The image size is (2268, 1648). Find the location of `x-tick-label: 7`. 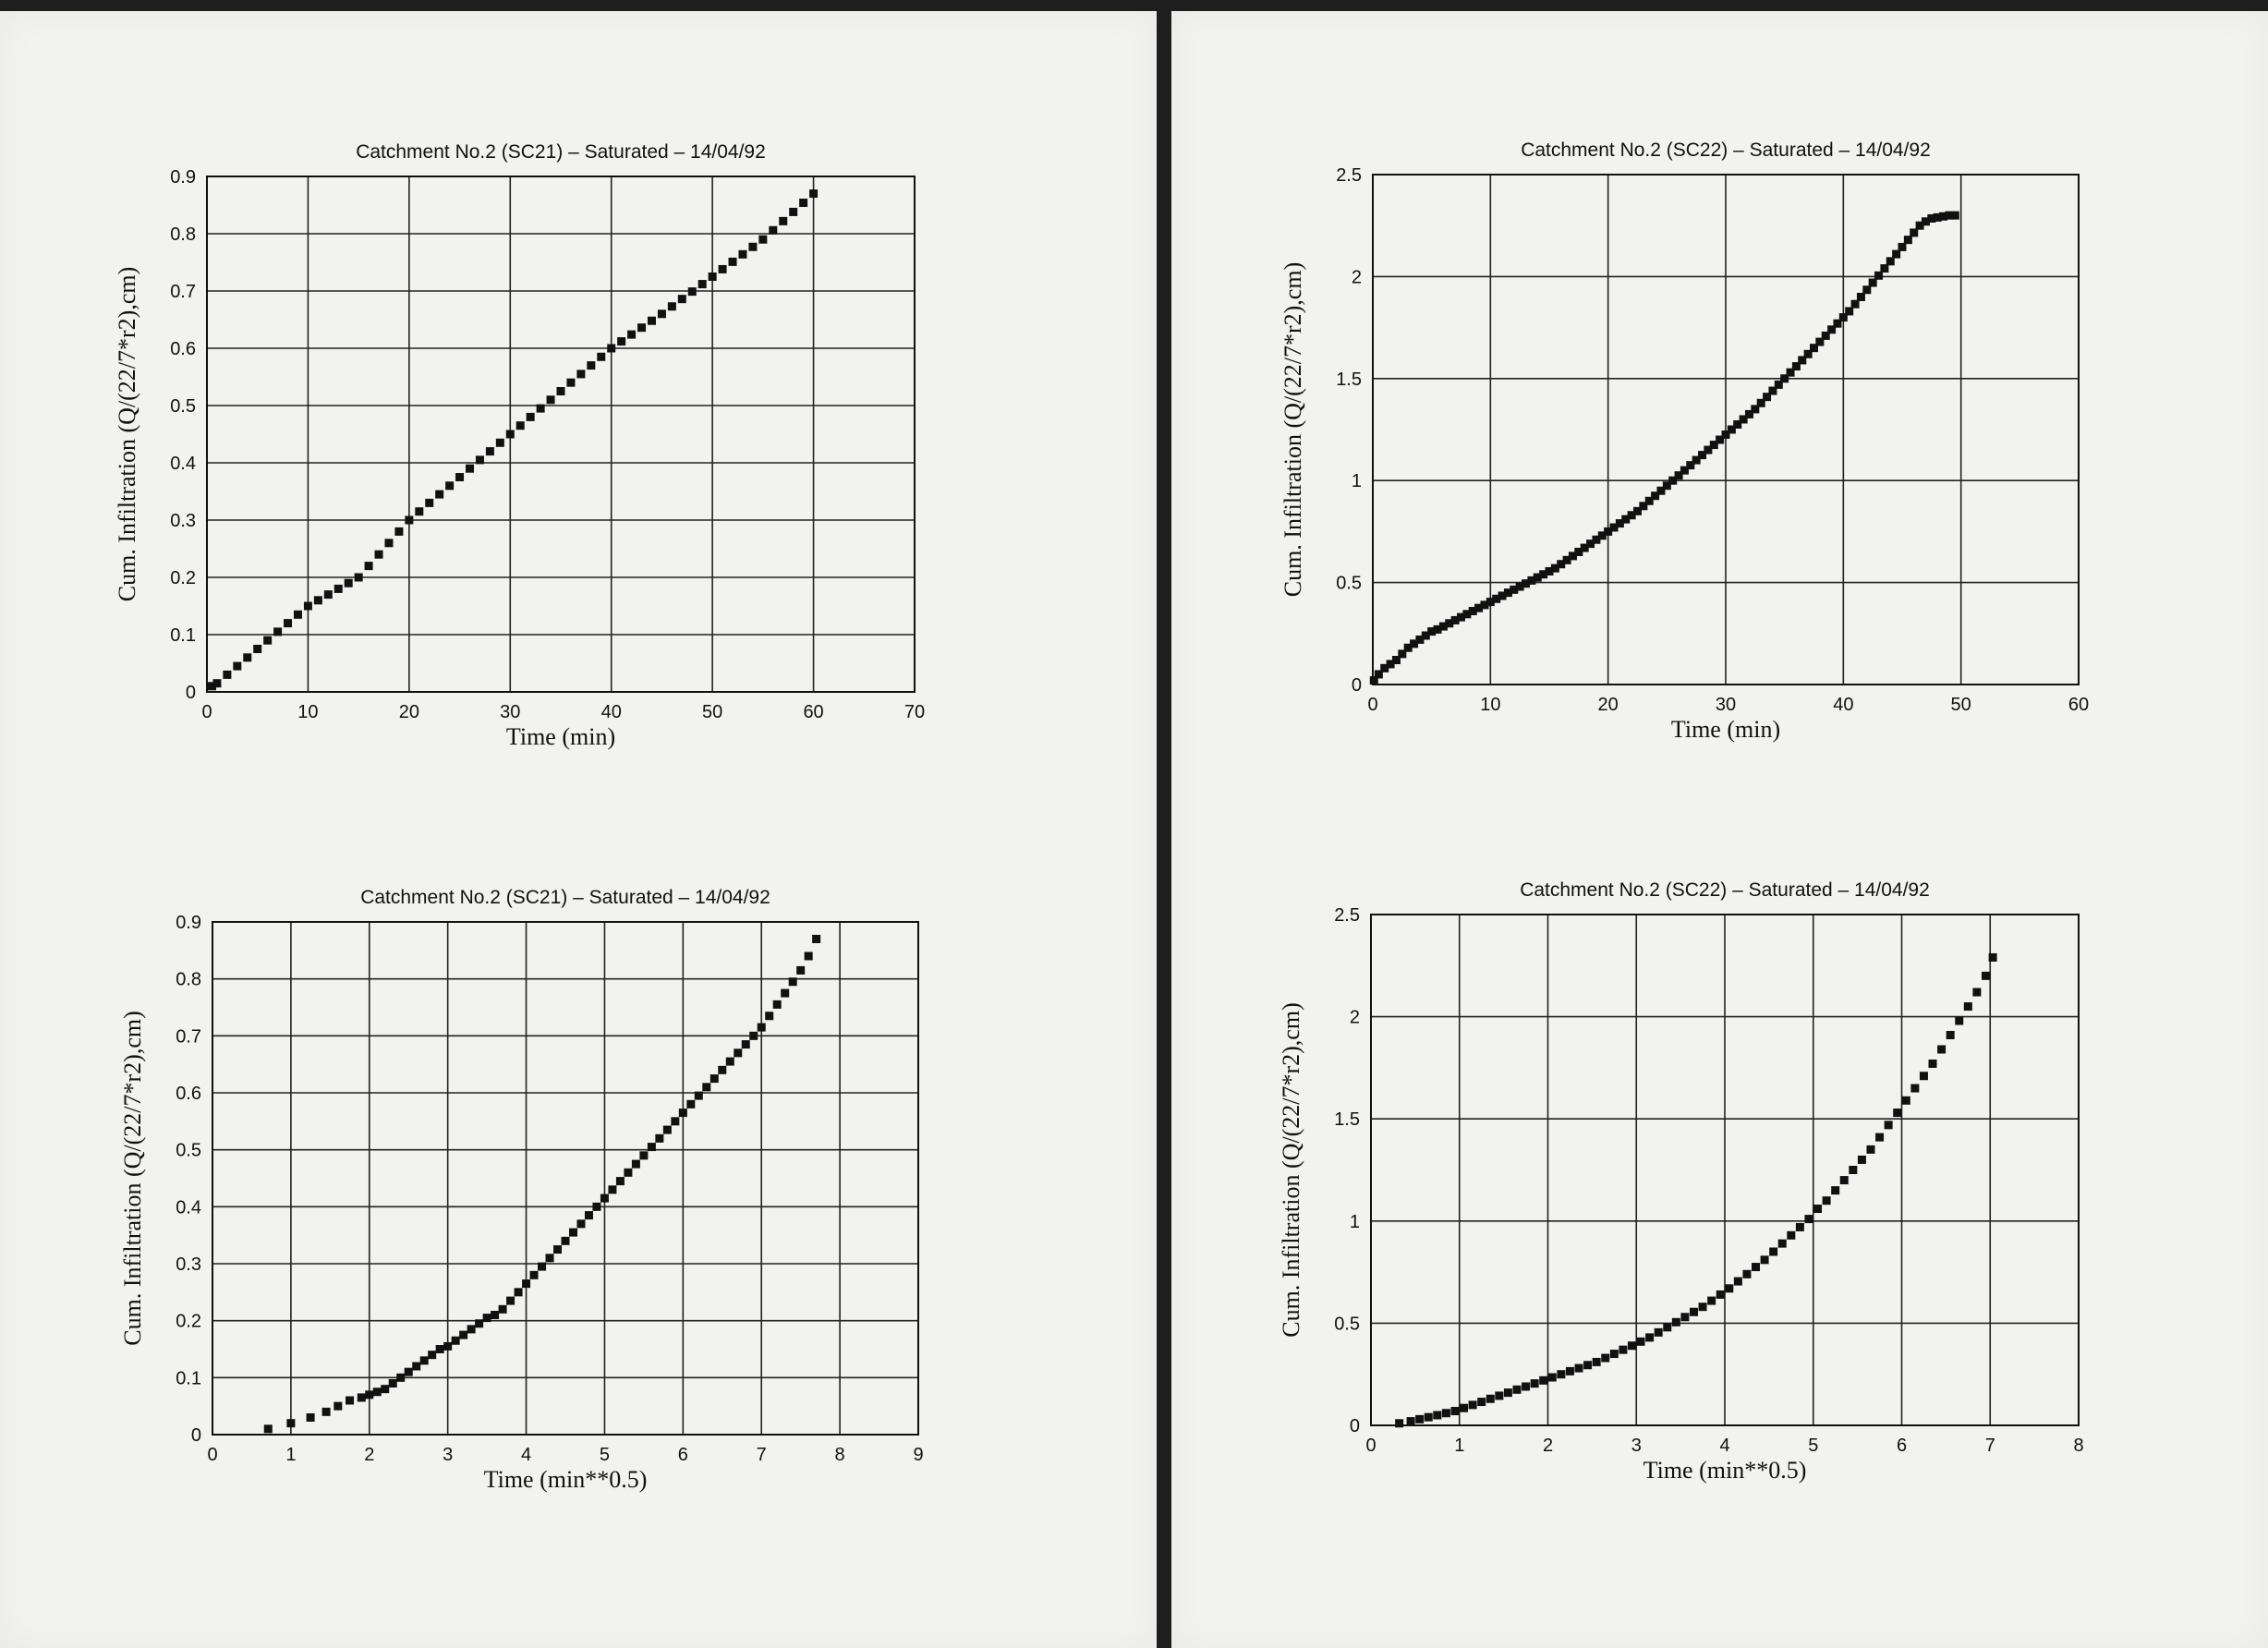

x-tick-label: 7 is located at coordinates (1990, 1446).